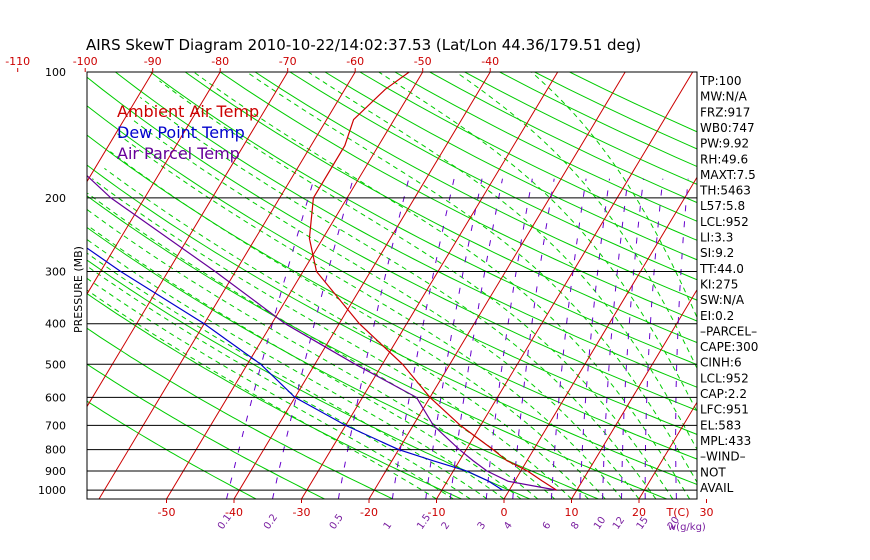 Image resolution: width=870 pixels, height=560 pixels. Describe the element at coordinates (167, 512) in the screenshot. I see `bottom-temp-tick-label: -50` at that location.